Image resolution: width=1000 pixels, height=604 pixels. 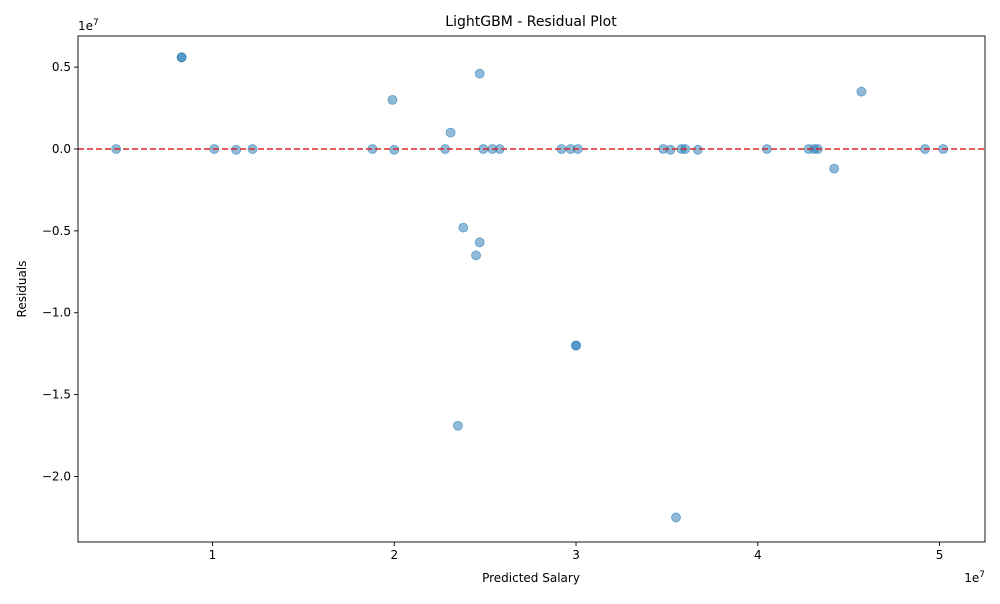 What do you see at coordinates (56, 313) in the screenshot?
I see `y-tick-label-3: −1.0` at bounding box center [56, 313].